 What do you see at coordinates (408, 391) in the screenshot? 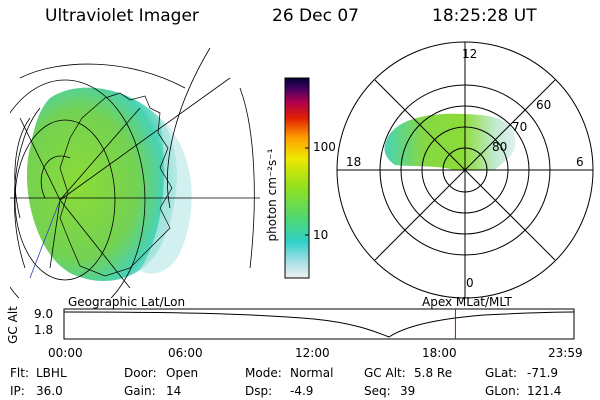
I see `seq-value: 39` at bounding box center [408, 391].